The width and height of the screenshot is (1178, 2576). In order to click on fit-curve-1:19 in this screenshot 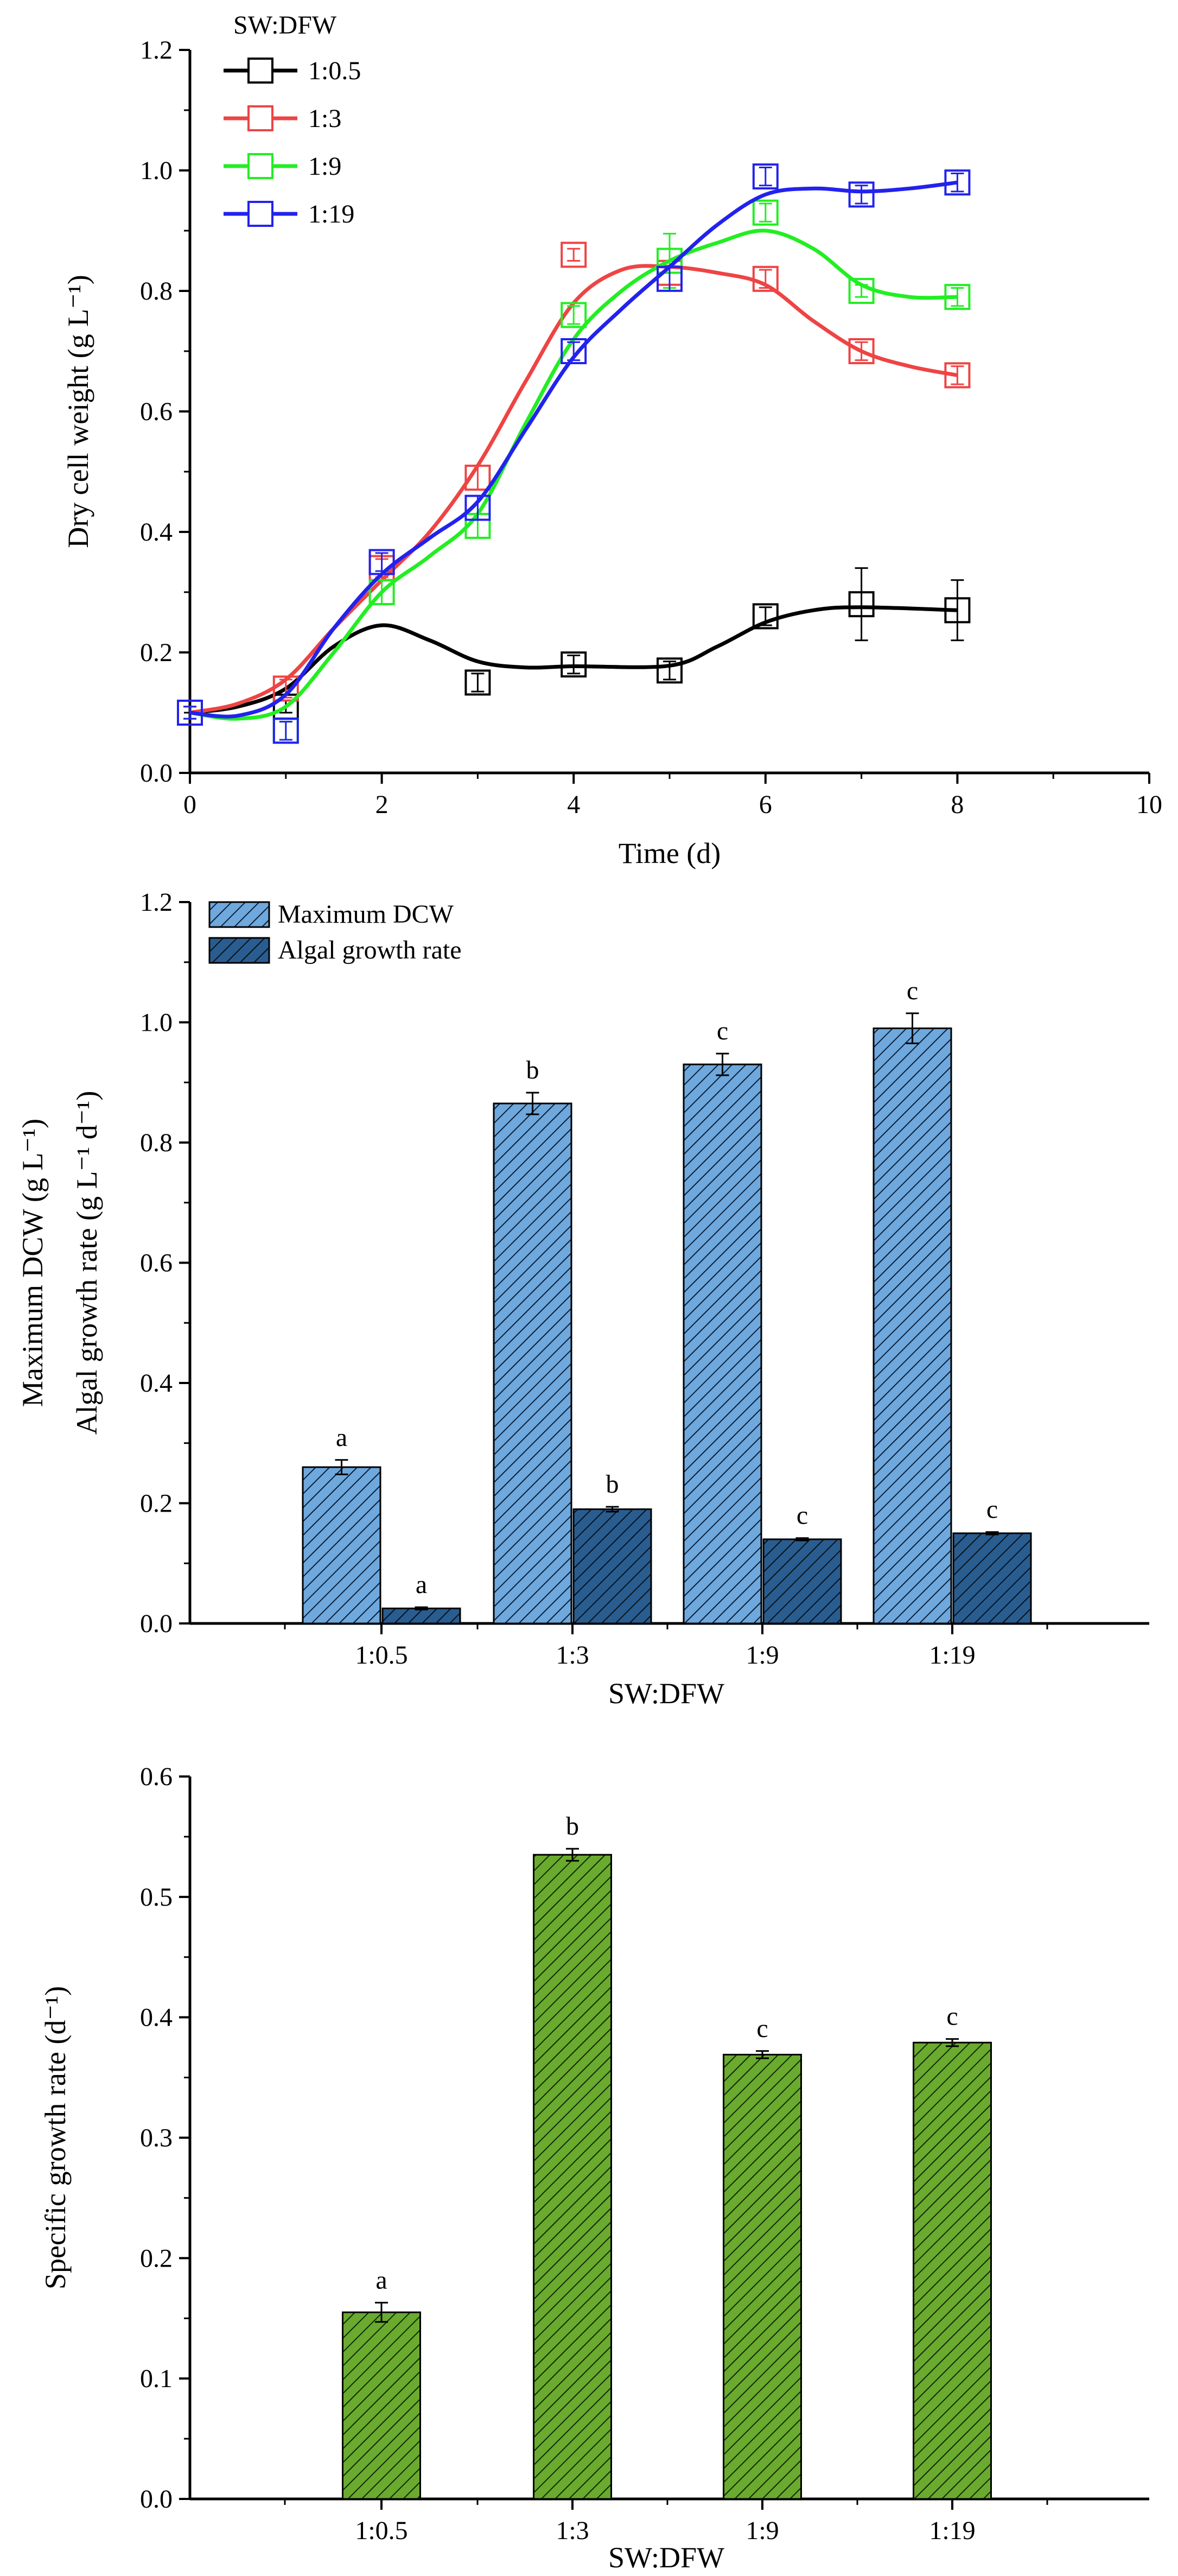, I will do `click(573, 449)`.